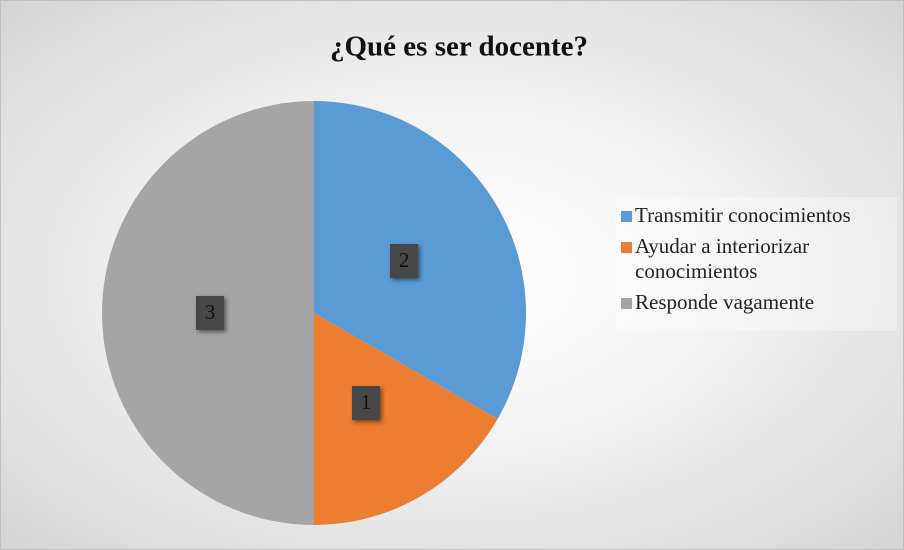 The height and width of the screenshot is (550, 904). I want to click on legend-entry: Ayudar a interiorizar conocimientos, so click(757, 259).